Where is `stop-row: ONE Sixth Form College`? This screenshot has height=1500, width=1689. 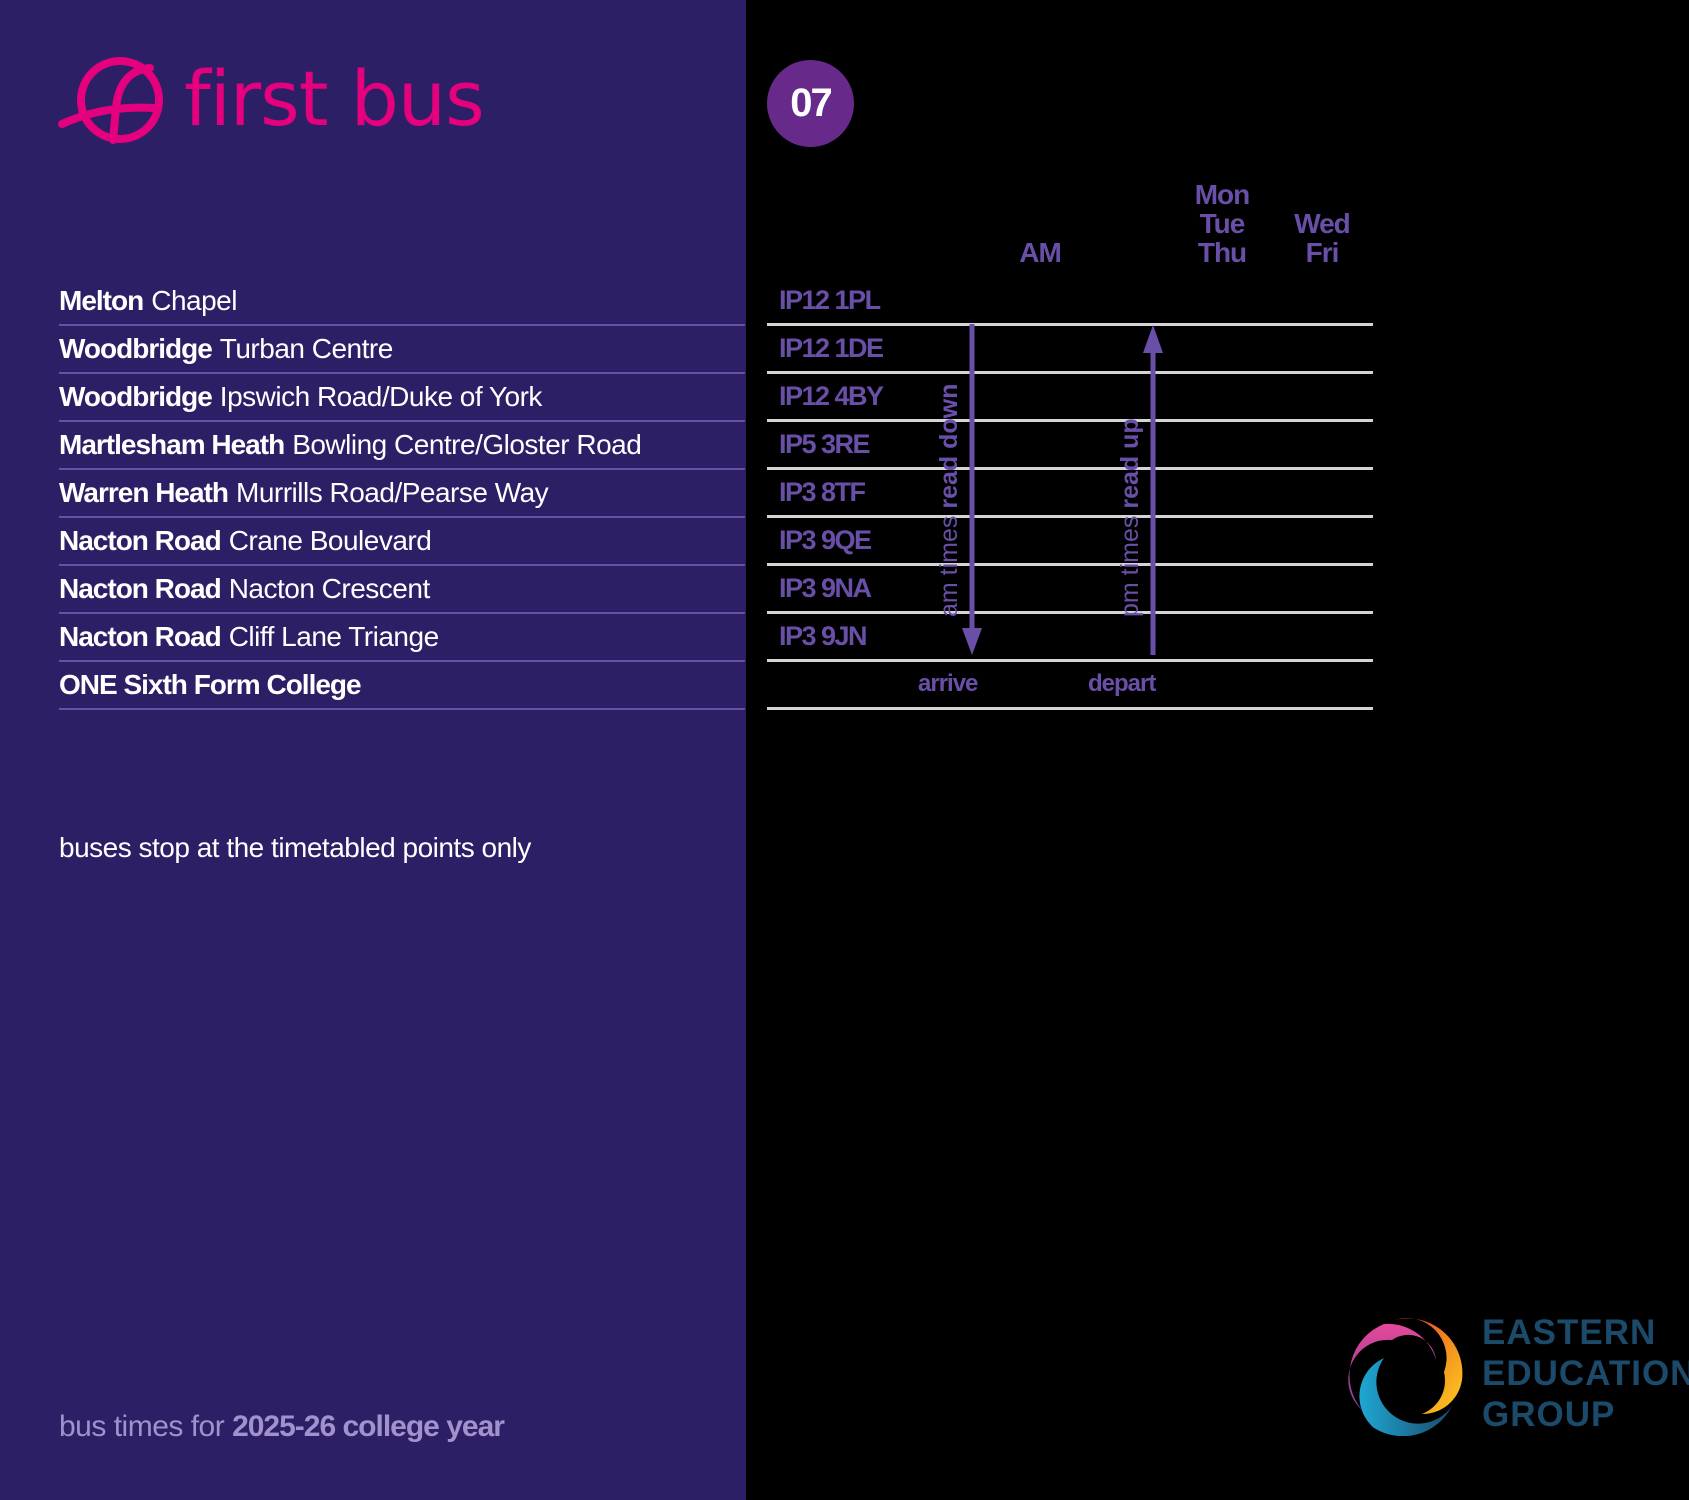 stop-row: ONE Sixth Form College is located at coordinates (402, 686).